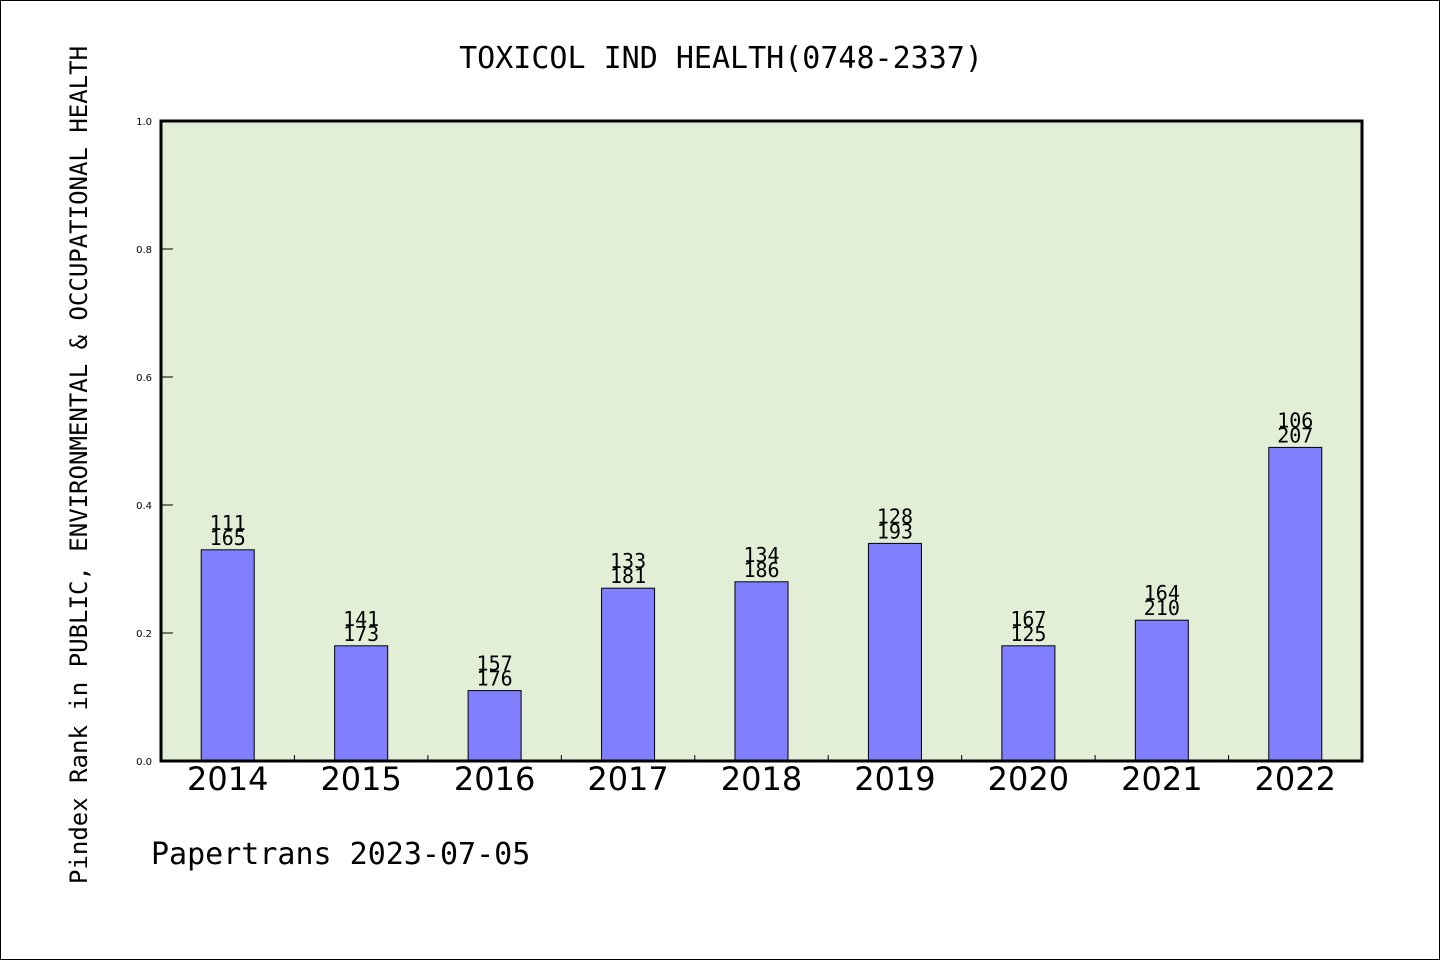  What do you see at coordinates (628, 576) in the screenshot?
I see `total-label: 181` at bounding box center [628, 576].